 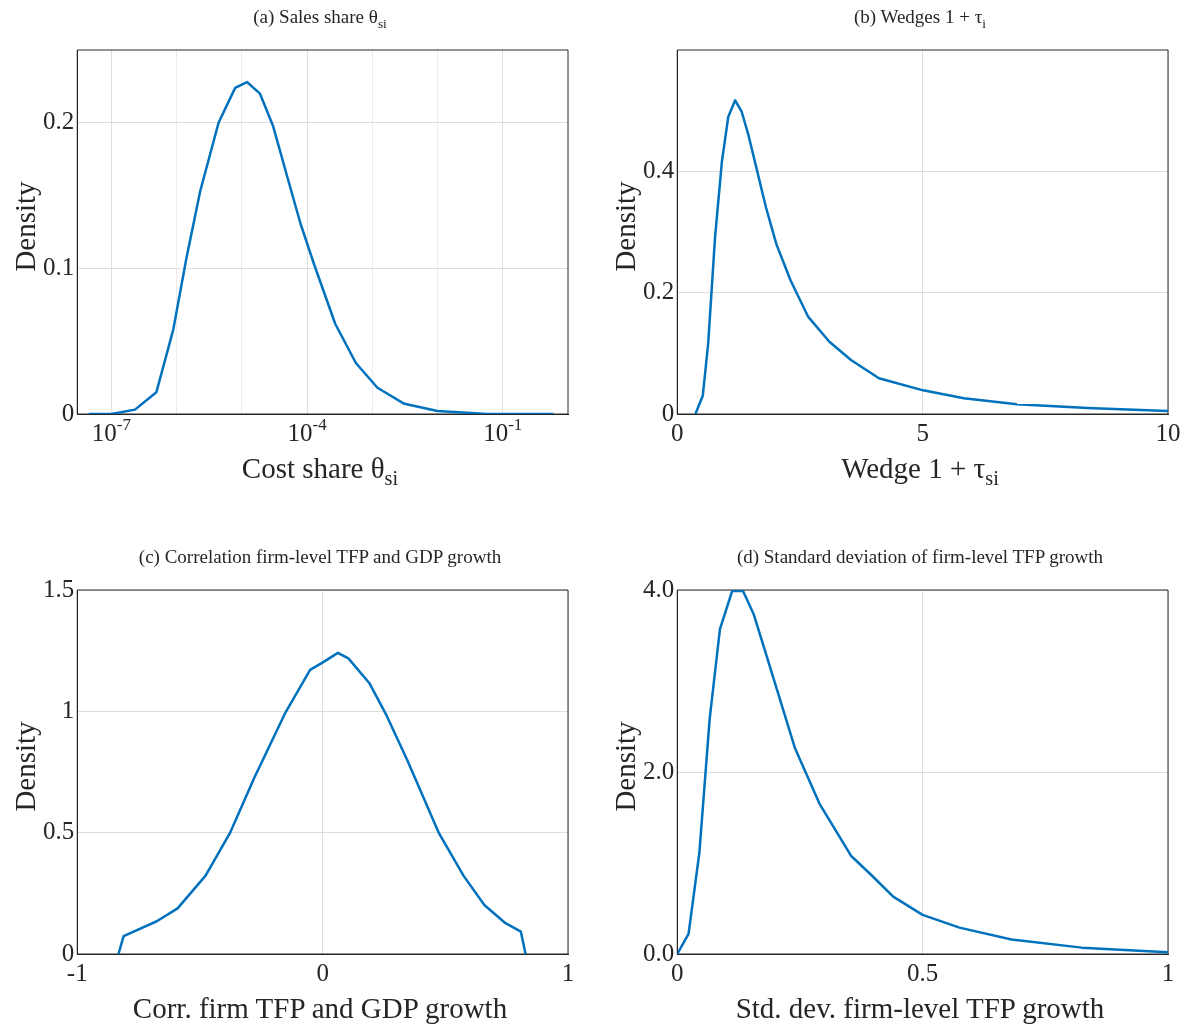 What do you see at coordinates (68, 709) in the screenshot?
I see `y-tick-label: 1` at bounding box center [68, 709].